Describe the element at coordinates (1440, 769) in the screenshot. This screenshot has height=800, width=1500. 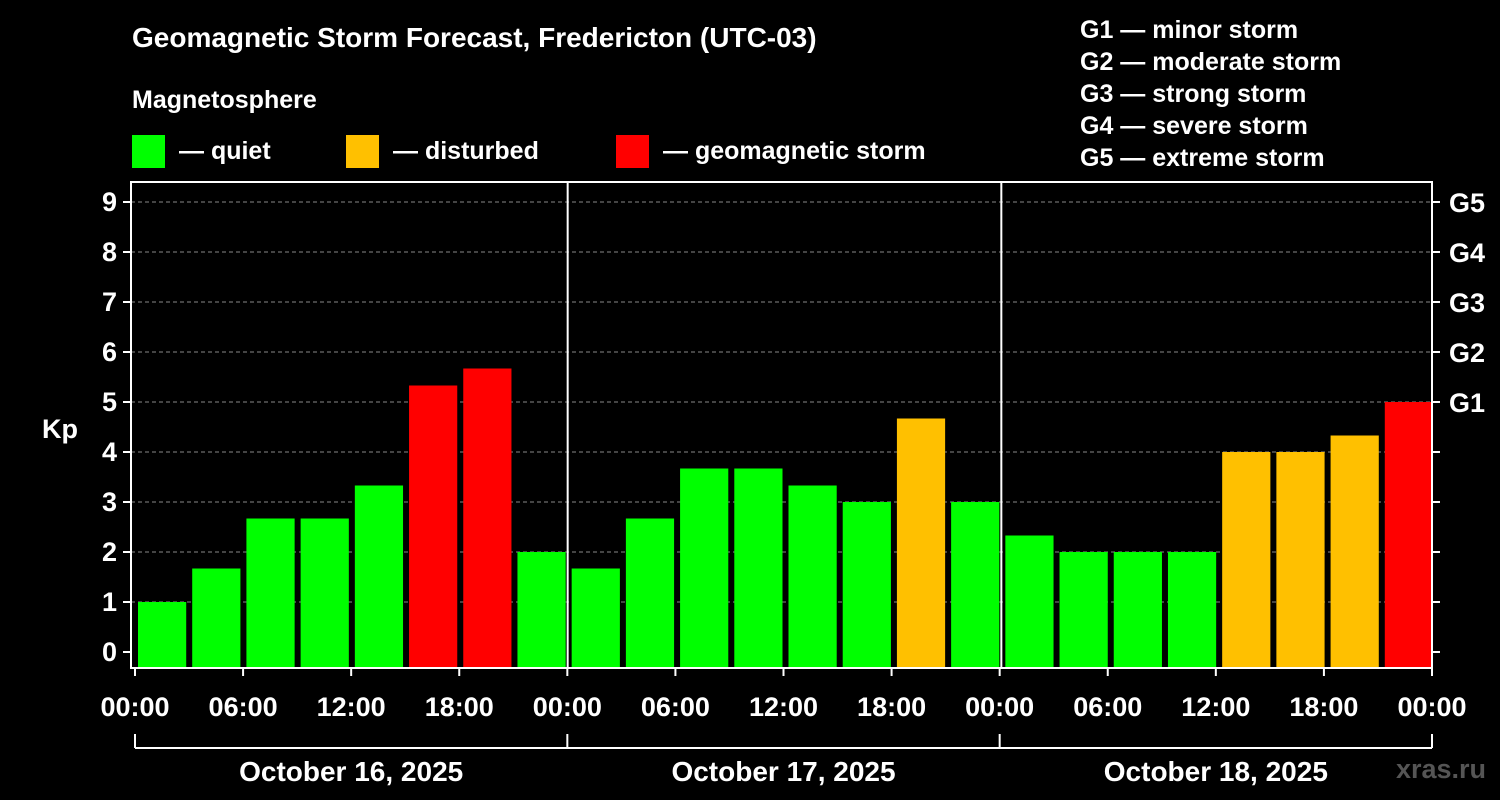
I see `watermark: xras.ru` at that location.